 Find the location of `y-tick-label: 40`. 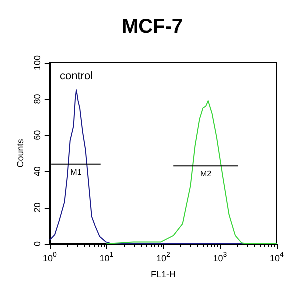

y-tick-label: 40 is located at coordinates (37, 171).